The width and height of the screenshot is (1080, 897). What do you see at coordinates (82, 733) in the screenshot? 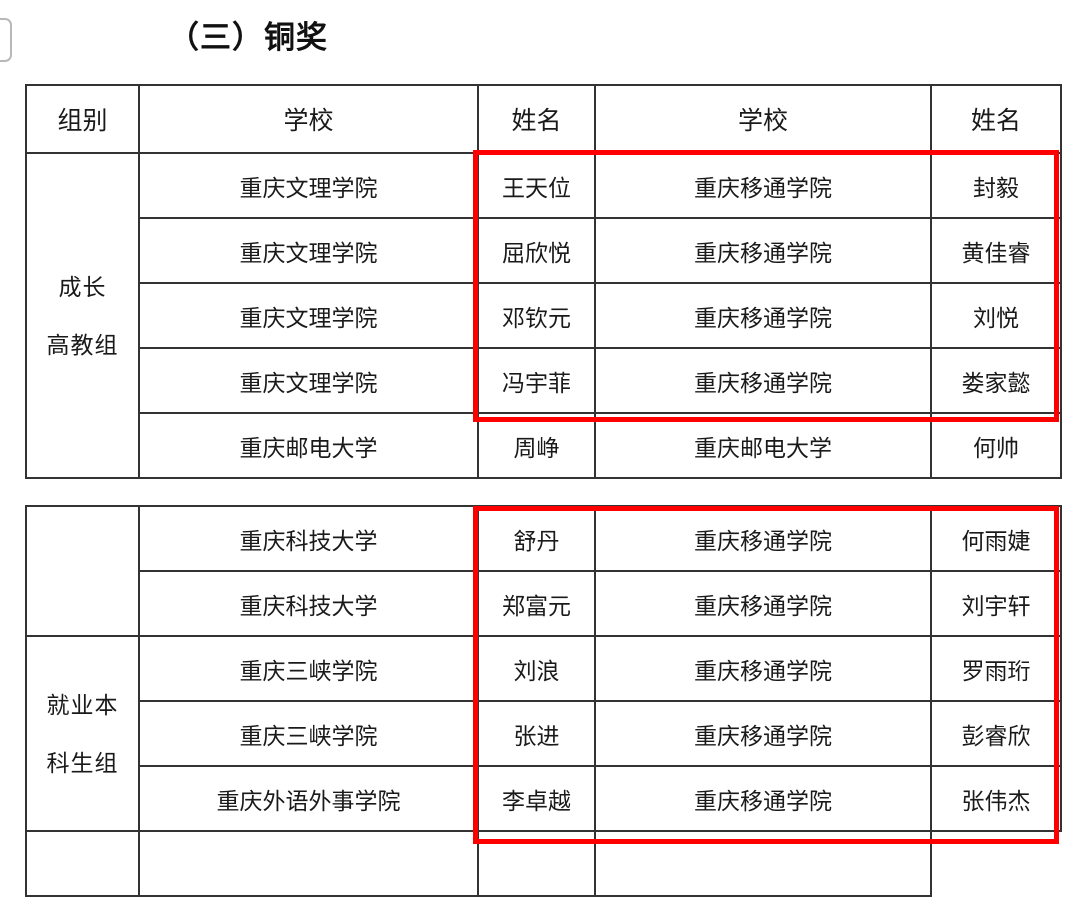
I see `group-label-cell: 就业本 科生组` at bounding box center [82, 733].